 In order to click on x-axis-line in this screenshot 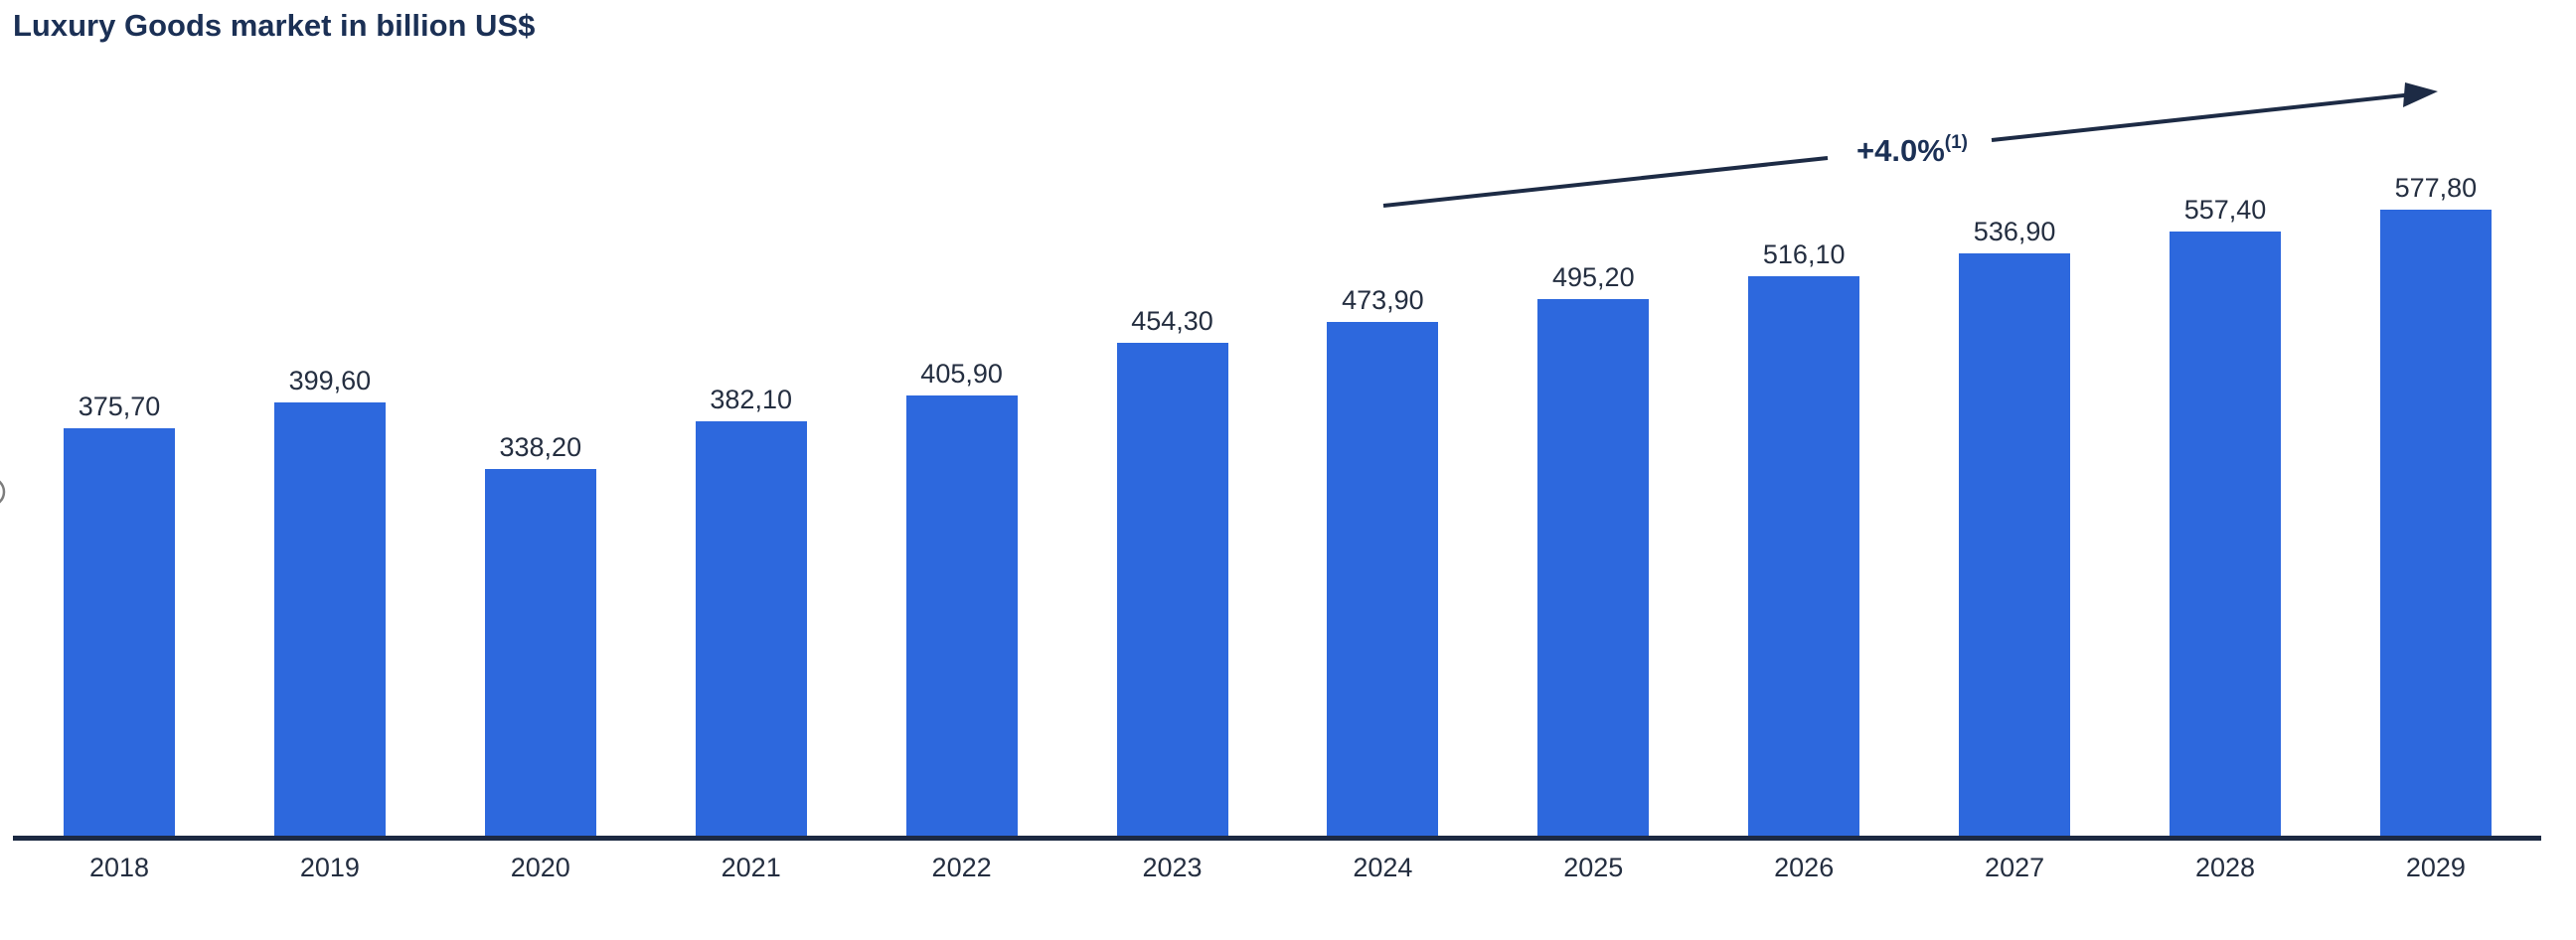, I will do `click(1277, 838)`.